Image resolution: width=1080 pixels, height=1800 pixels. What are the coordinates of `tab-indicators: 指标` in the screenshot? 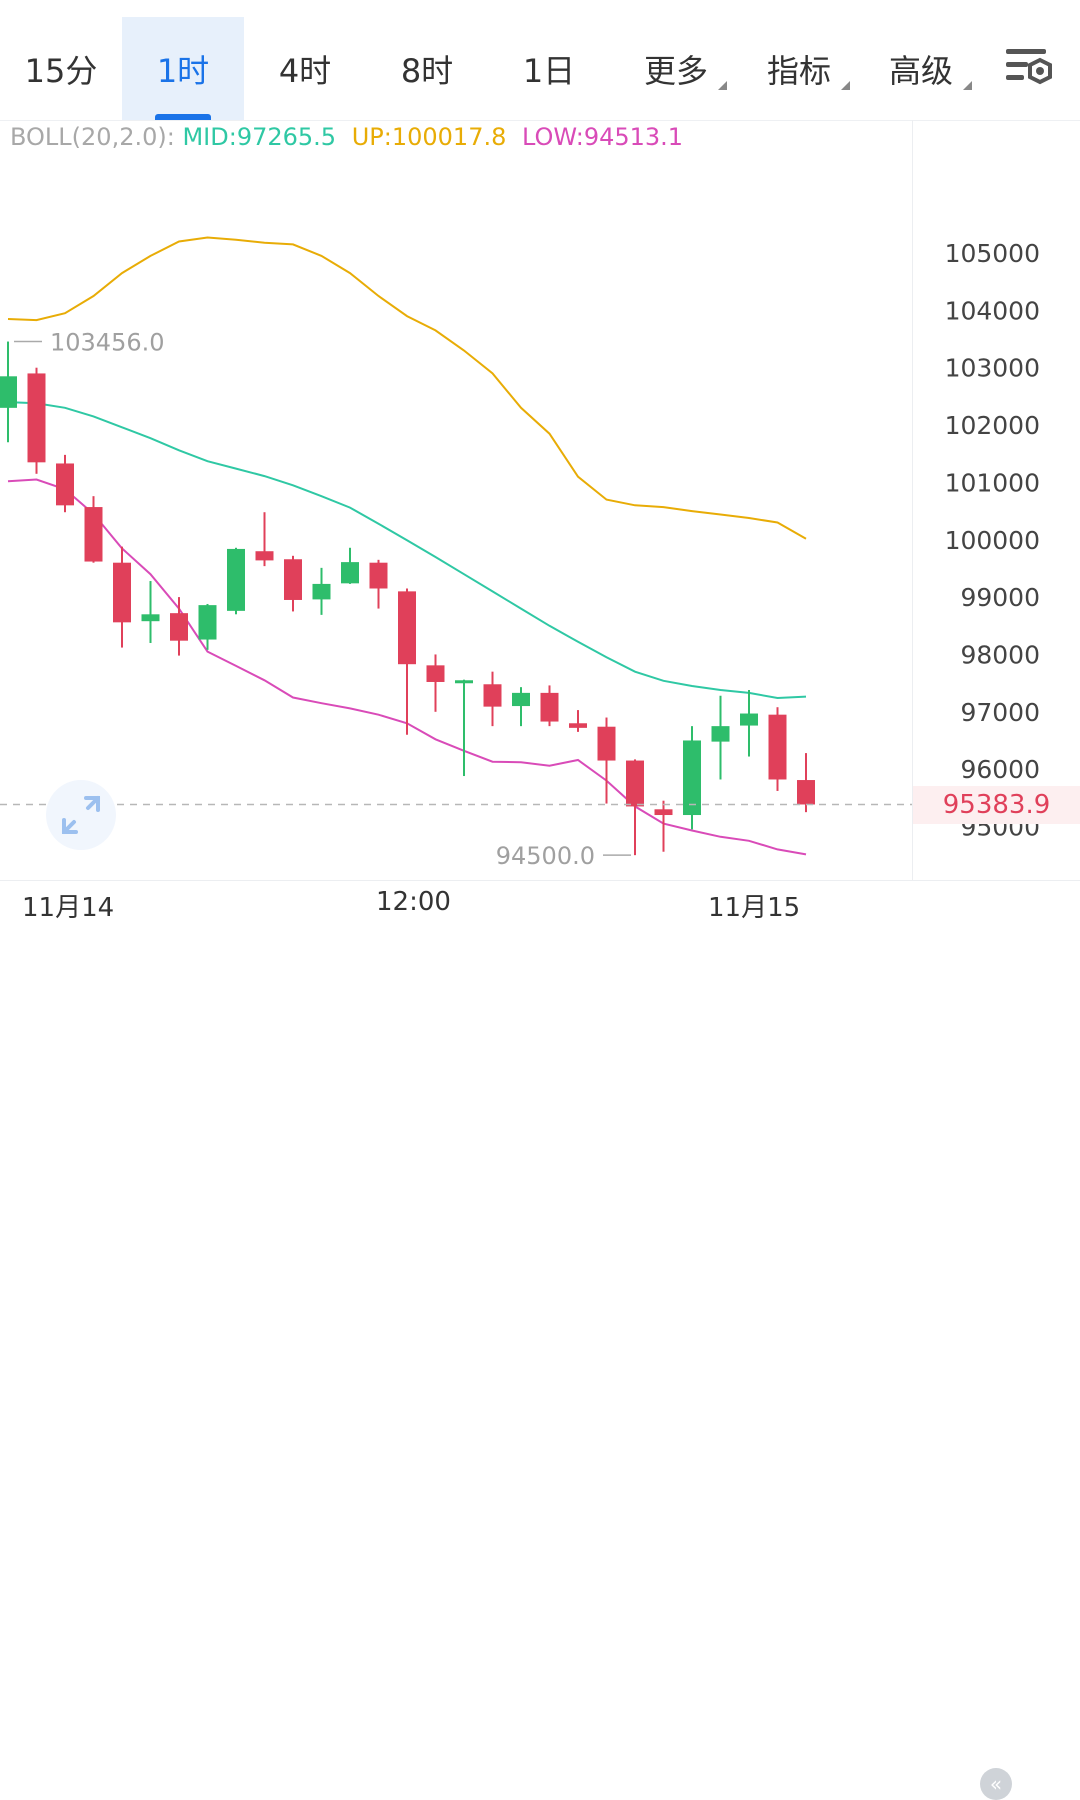 It's located at (799, 68).